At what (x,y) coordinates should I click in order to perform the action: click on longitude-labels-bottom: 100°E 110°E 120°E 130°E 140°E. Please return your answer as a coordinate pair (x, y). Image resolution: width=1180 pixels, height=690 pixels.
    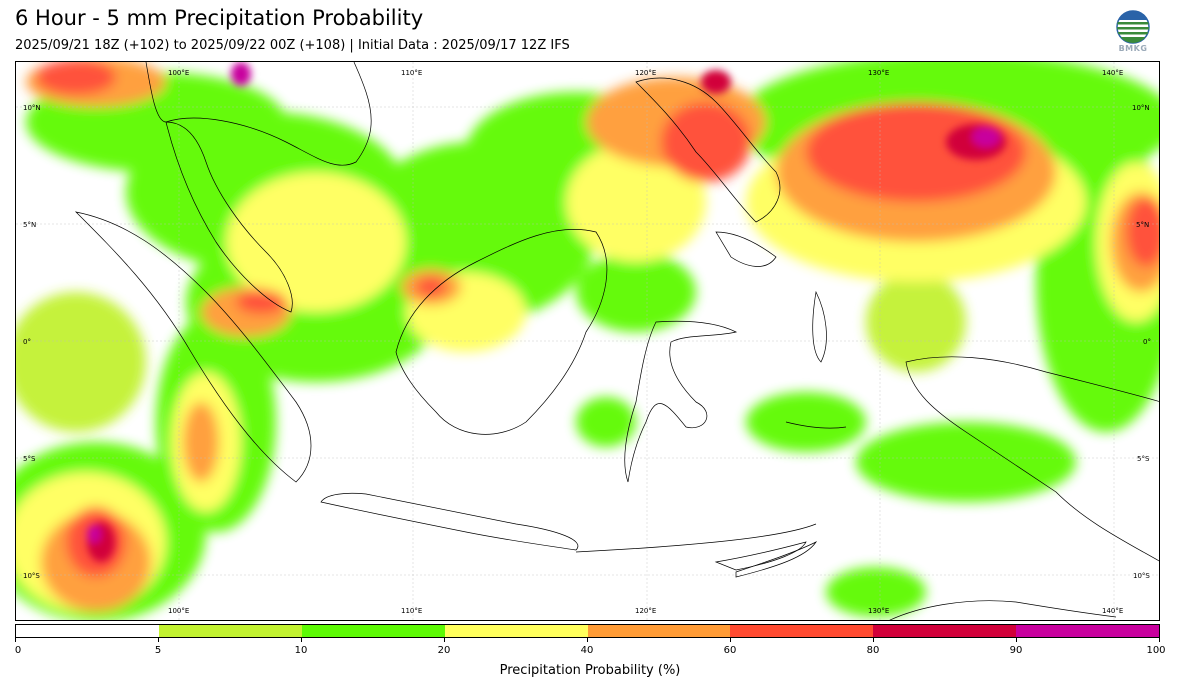
    Looking at the image, I should click on (645, 611).